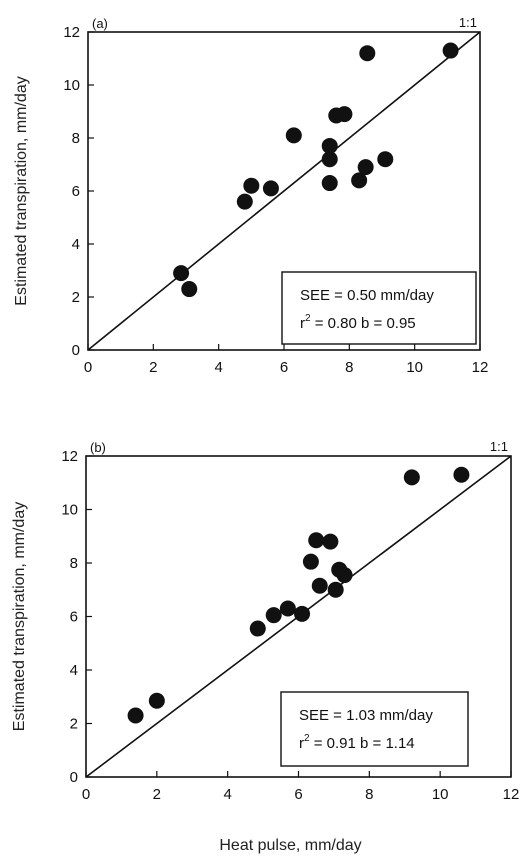 This screenshot has width=522, height=860. Describe the element at coordinates (290, 845) in the screenshot. I see `x-axis-label: Heat pulse, mm/day` at that location.